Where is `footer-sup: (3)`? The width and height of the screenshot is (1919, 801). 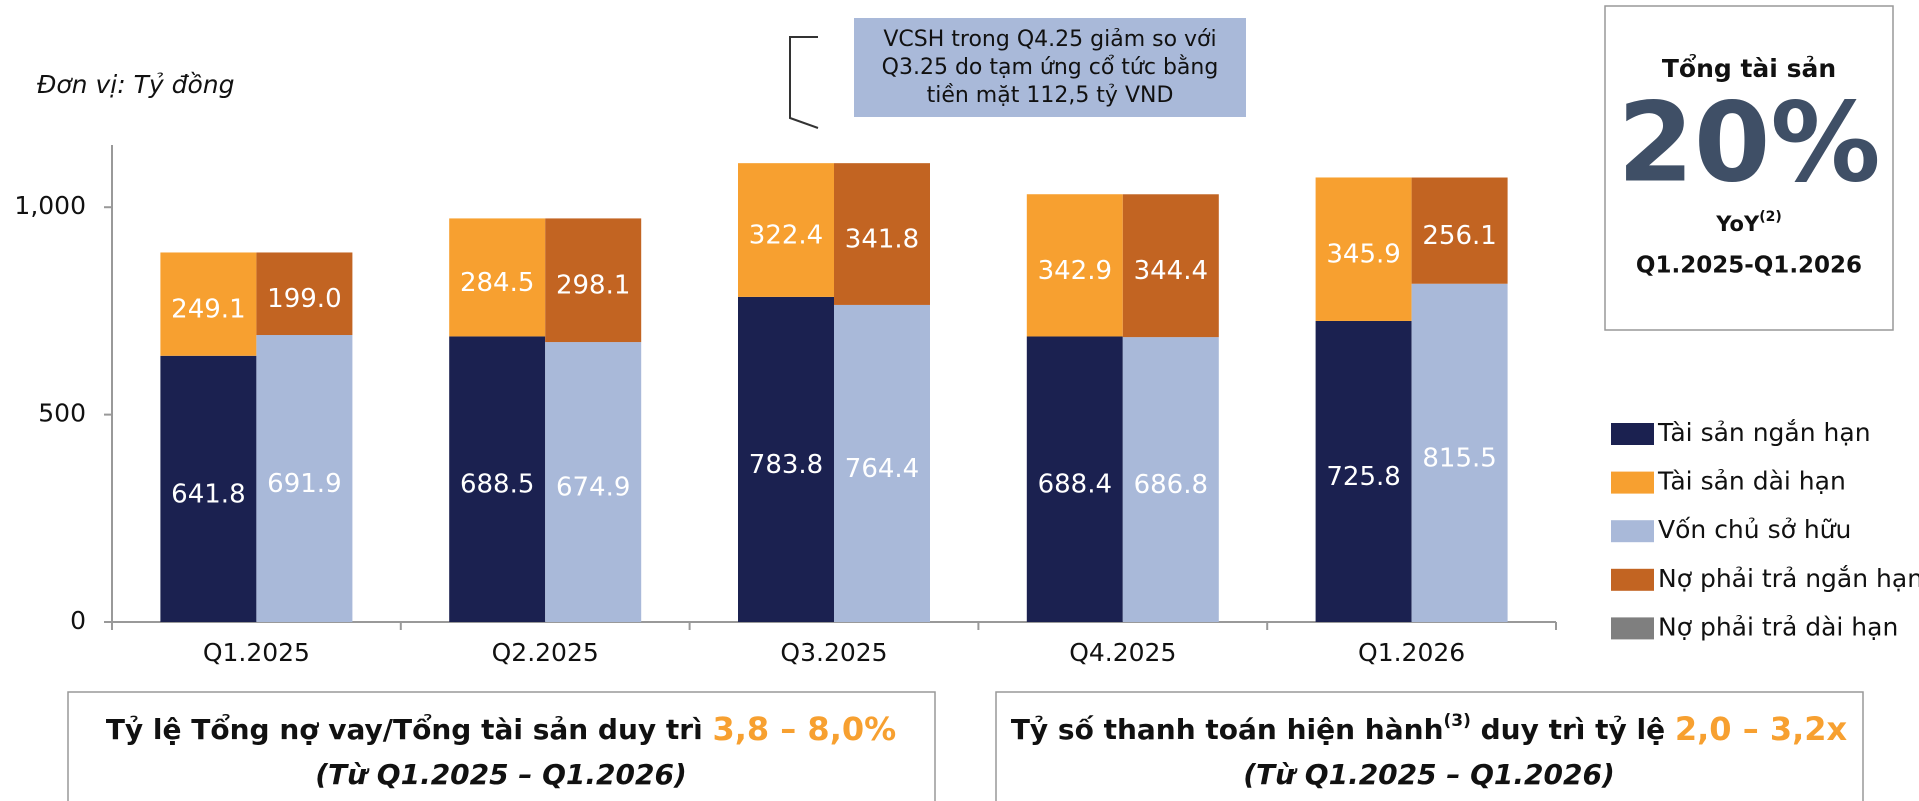
footer-sup: (3) is located at coordinates (1457, 721).